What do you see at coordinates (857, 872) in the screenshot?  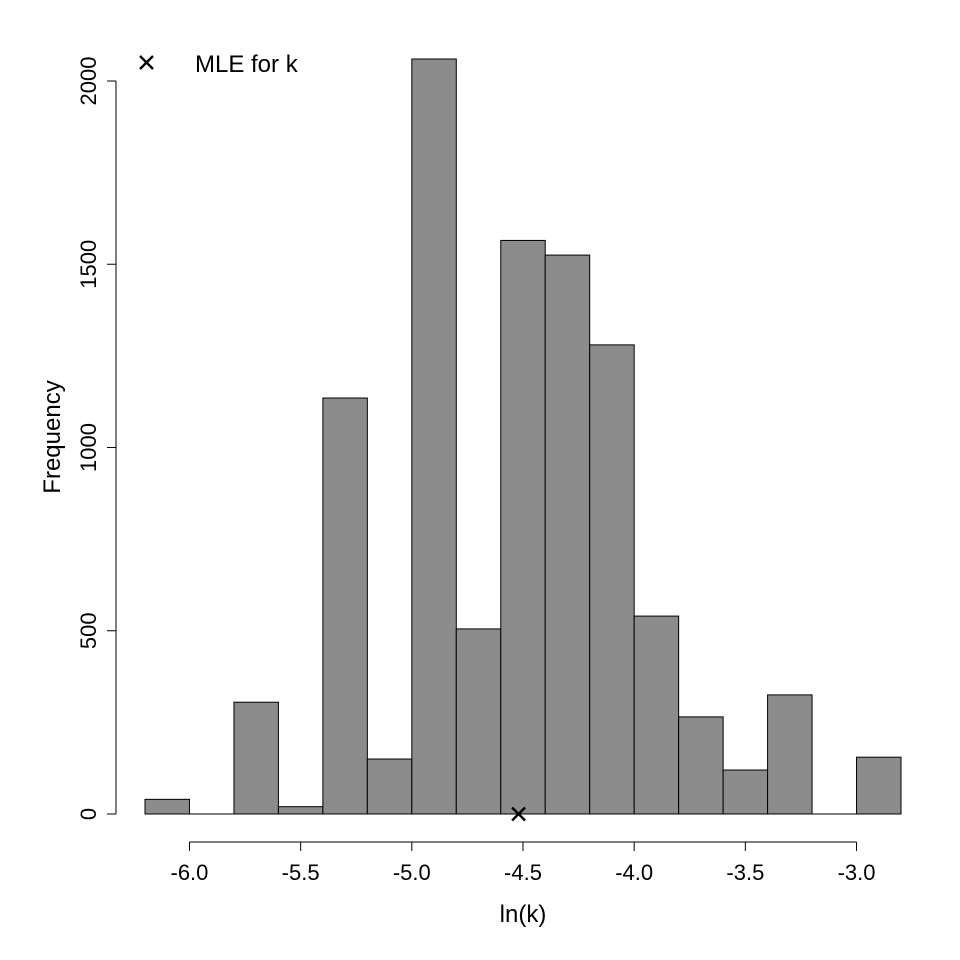 I see `x-tick-label: -3.0` at bounding box center [857, 872].